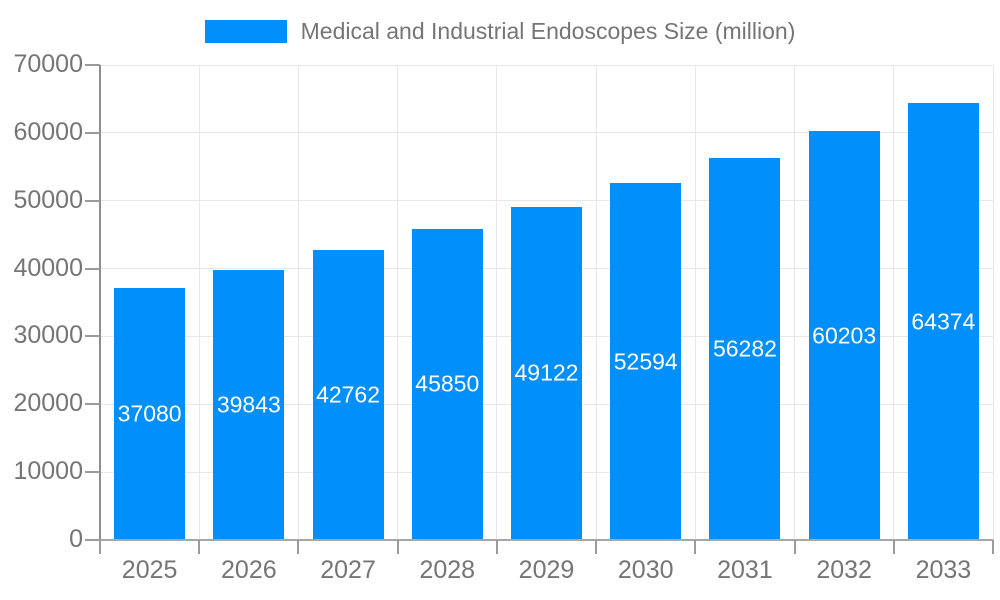 The image size is (1000, 600). I want to click on bar-2032: 60203, so click(844, 335).